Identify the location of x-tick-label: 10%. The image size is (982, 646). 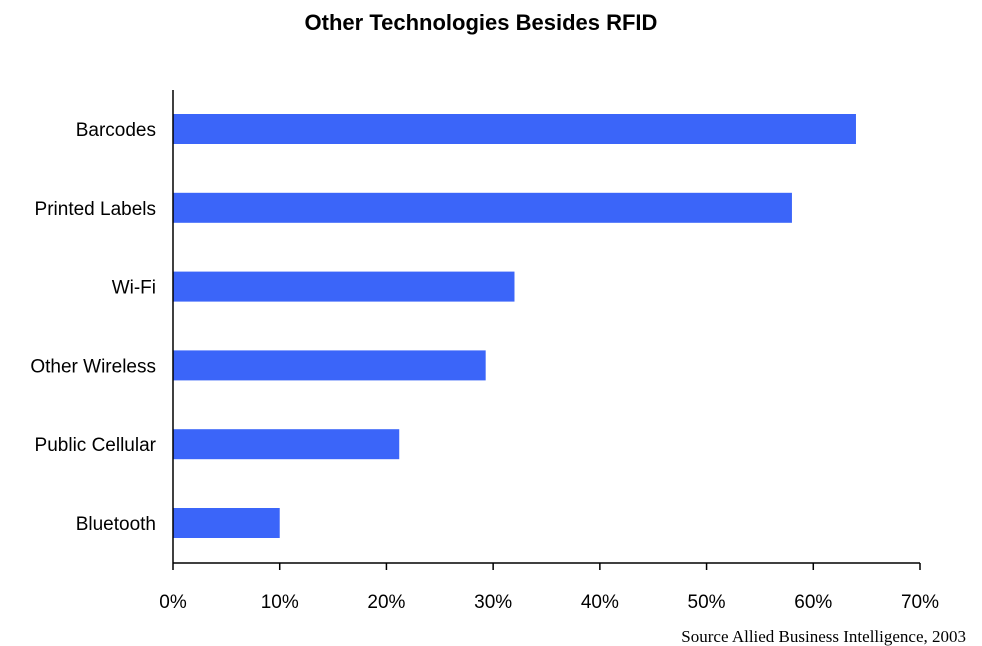
(280, 602).